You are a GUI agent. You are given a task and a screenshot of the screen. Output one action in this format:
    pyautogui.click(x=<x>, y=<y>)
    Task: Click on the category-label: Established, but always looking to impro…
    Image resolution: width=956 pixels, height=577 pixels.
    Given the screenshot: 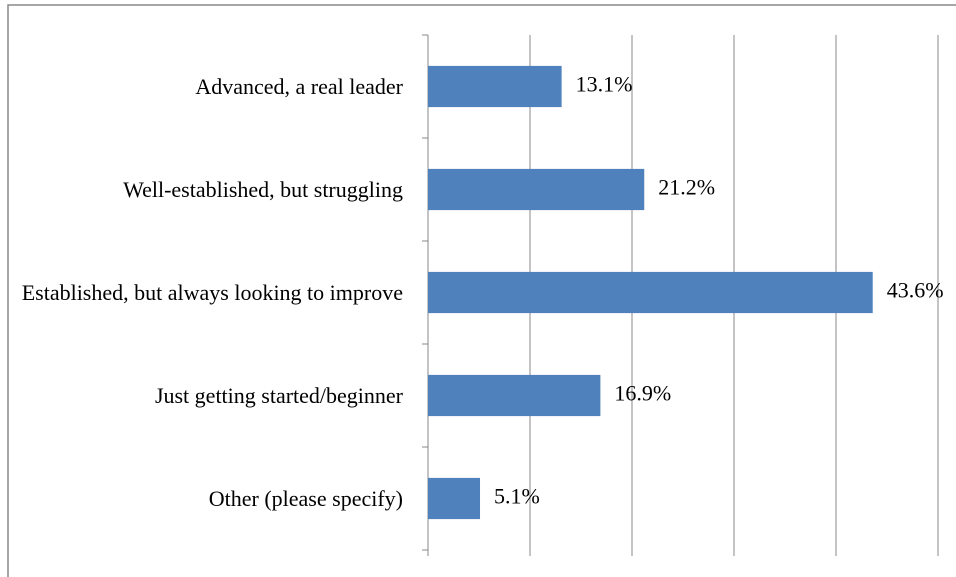 What is the action you would take?
    pyautogui.click(x=212, y=292)
    